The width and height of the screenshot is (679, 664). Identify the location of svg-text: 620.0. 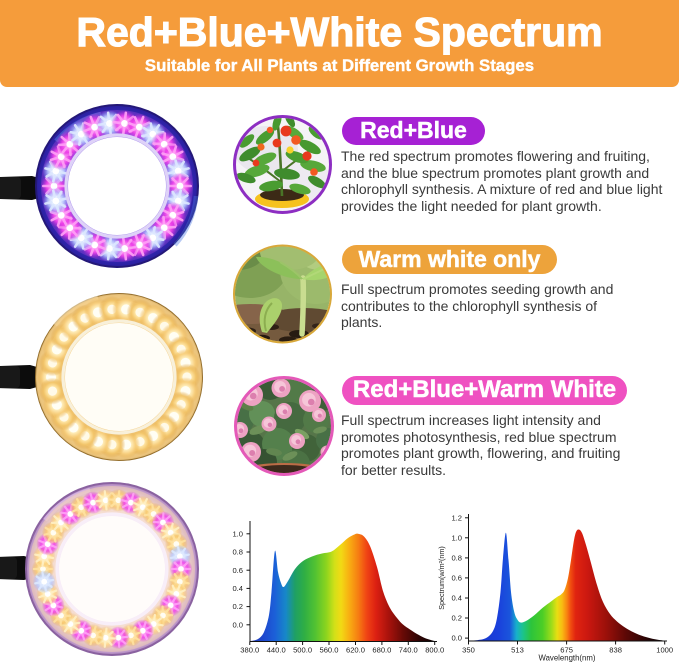
(355, 650).